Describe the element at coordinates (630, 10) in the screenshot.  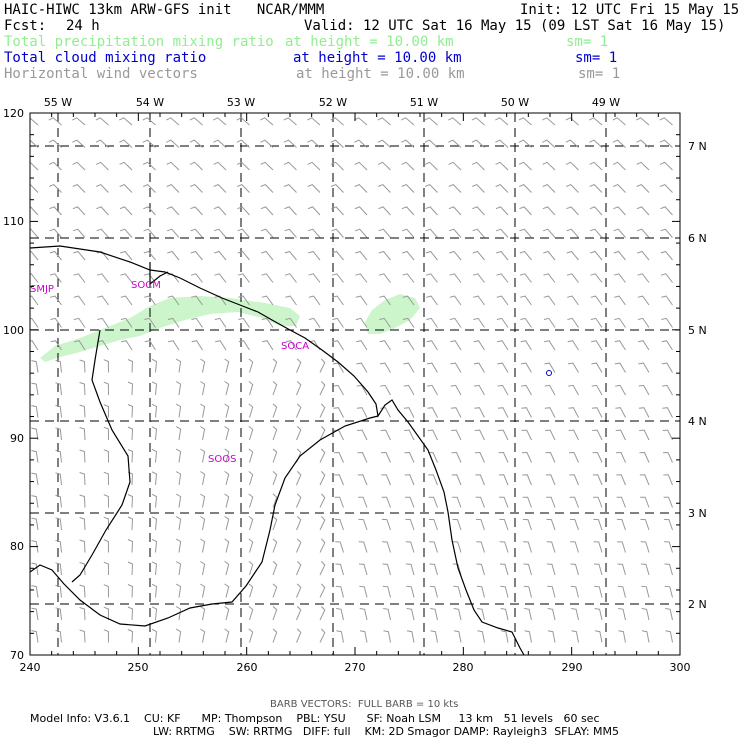
I see `init-time: Init: 12 UTC Fri 15 May 15` at that location.